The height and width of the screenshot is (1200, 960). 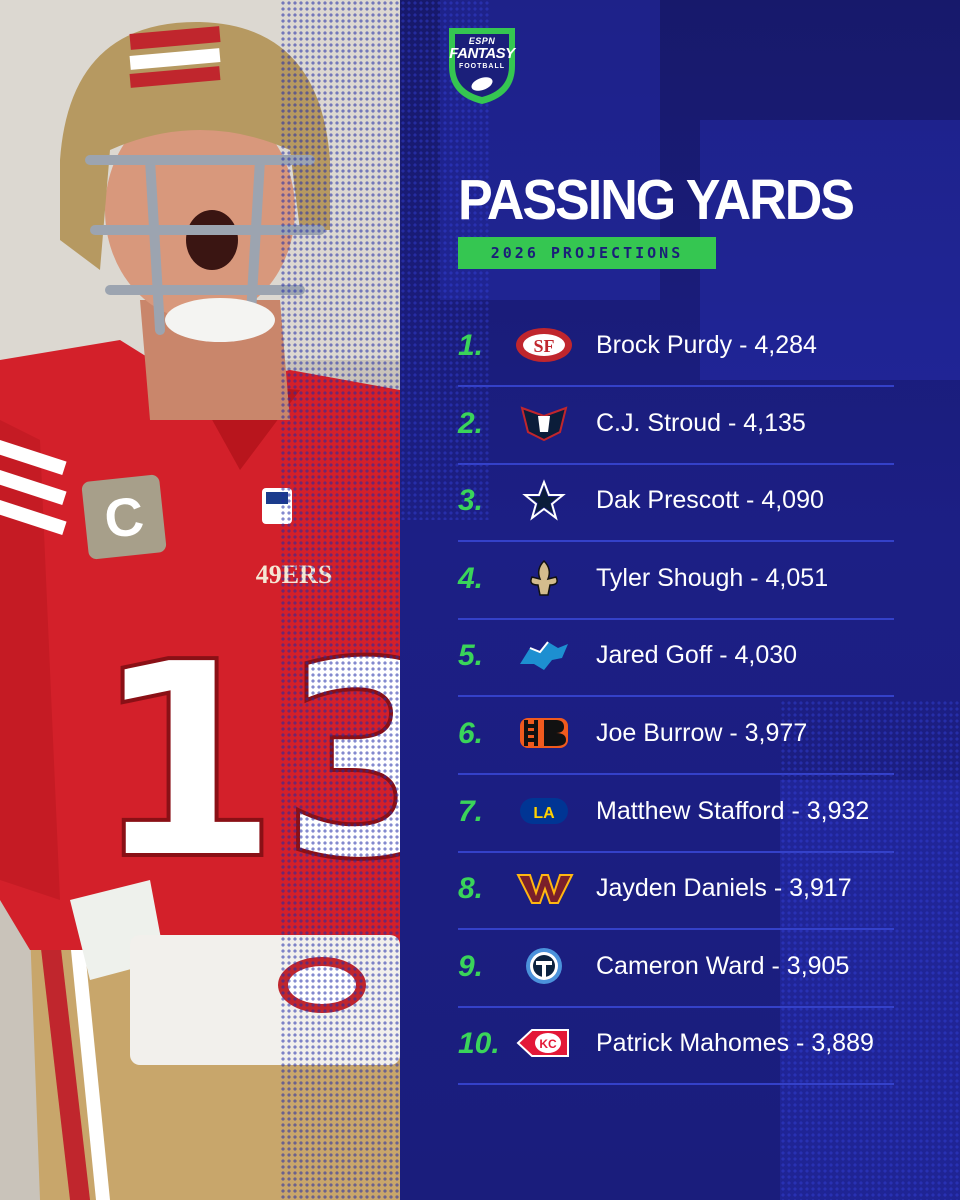 What do you see at coordinates (340, 600) in the screenshot?
I see `halftone-edge` at bounding box center [340, 600].